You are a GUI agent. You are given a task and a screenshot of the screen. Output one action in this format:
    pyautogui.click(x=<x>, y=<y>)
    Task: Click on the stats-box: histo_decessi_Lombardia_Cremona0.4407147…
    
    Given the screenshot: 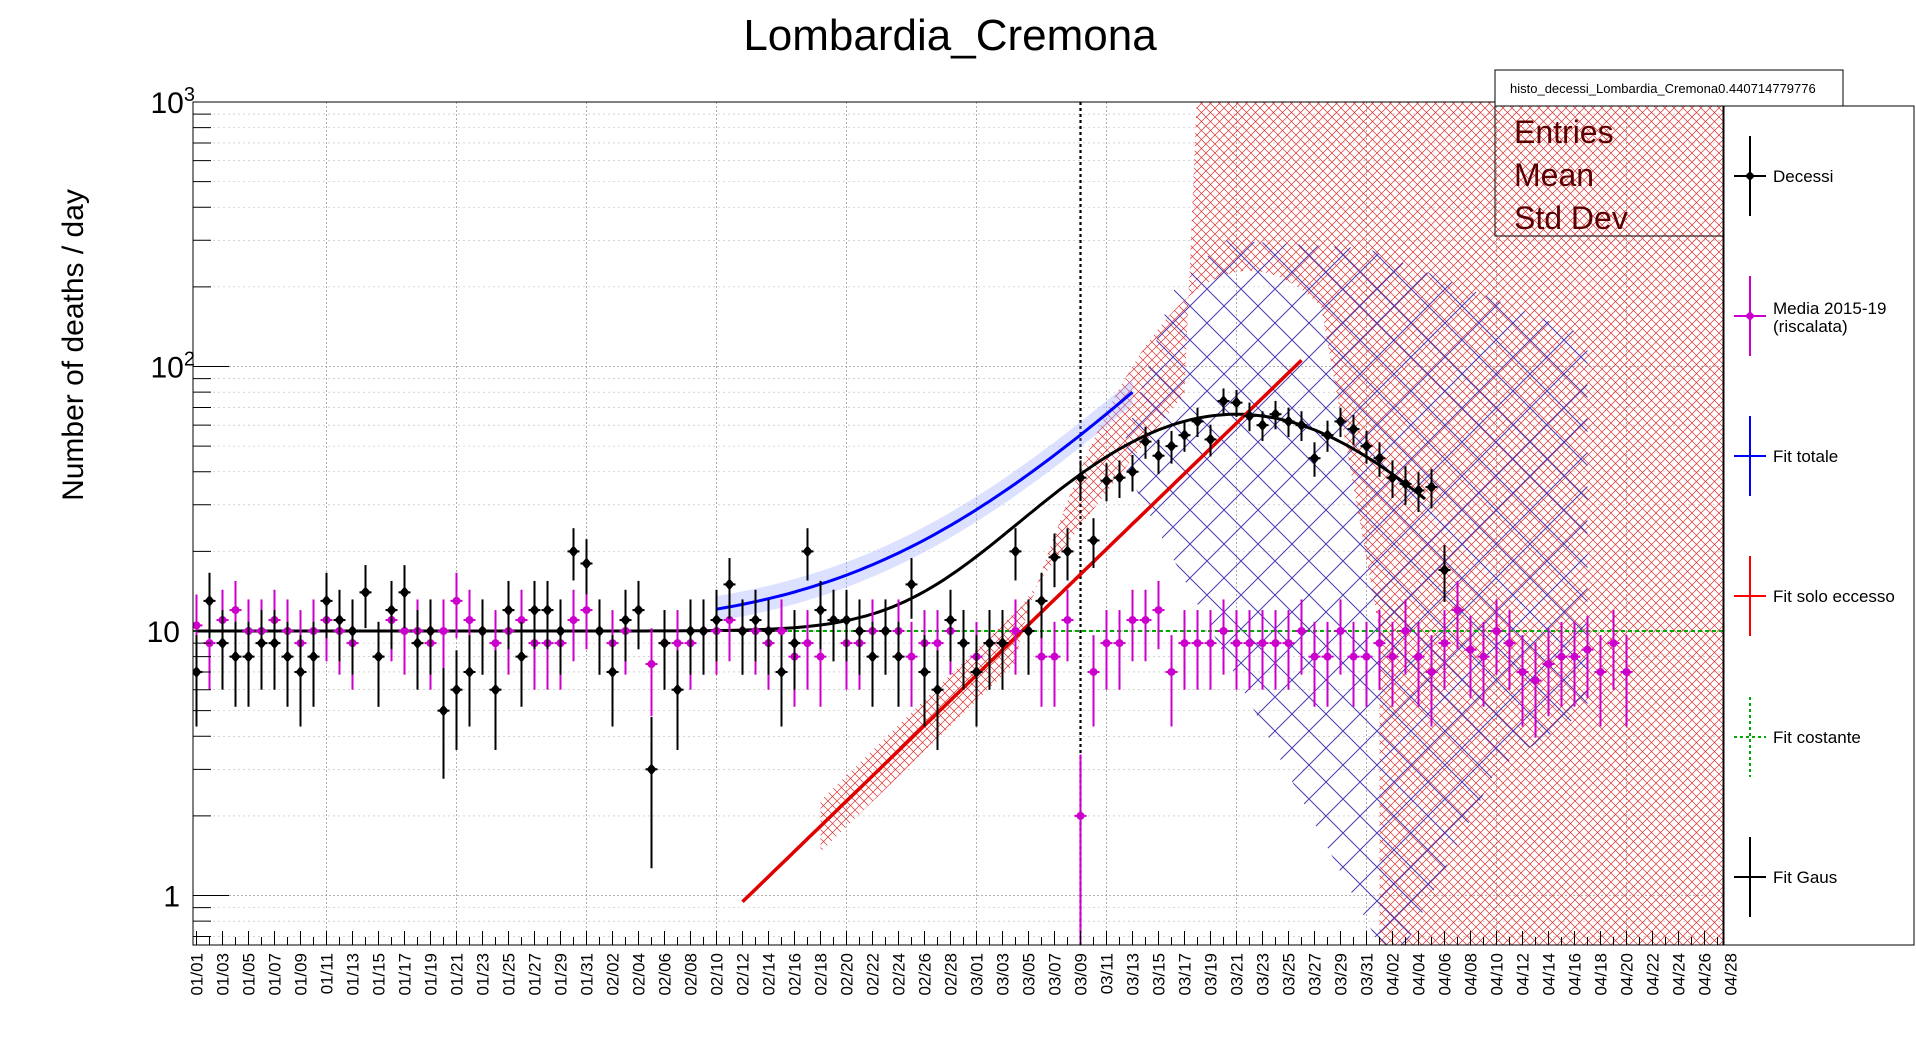 What is the action you would take?
    pyautogui.click(x=1669, y=153)
    